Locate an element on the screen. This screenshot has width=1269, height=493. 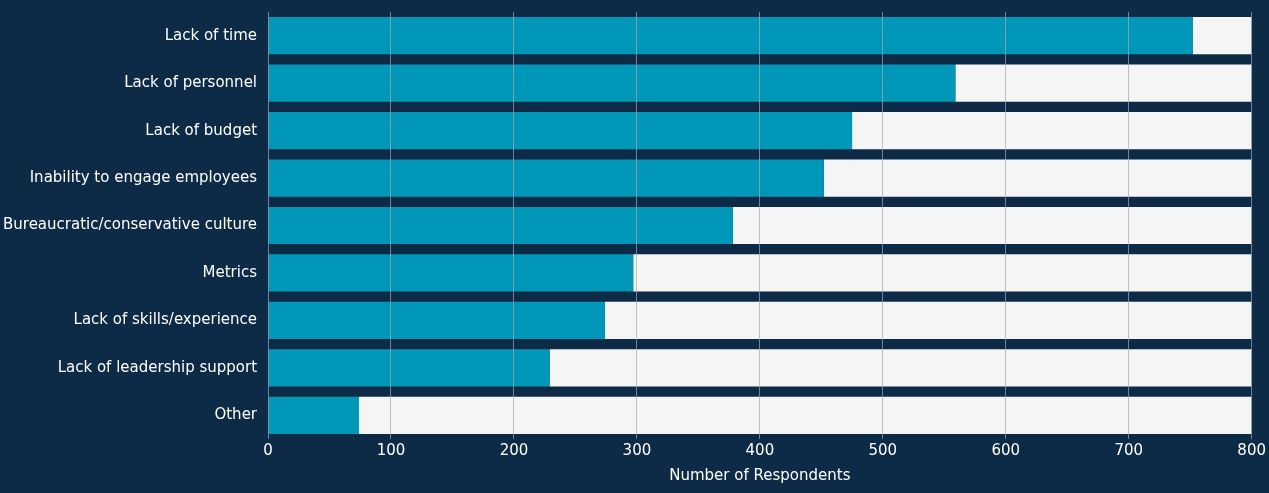
y-tick-label: Lack of leadership support is located at coordinates (157, 366).